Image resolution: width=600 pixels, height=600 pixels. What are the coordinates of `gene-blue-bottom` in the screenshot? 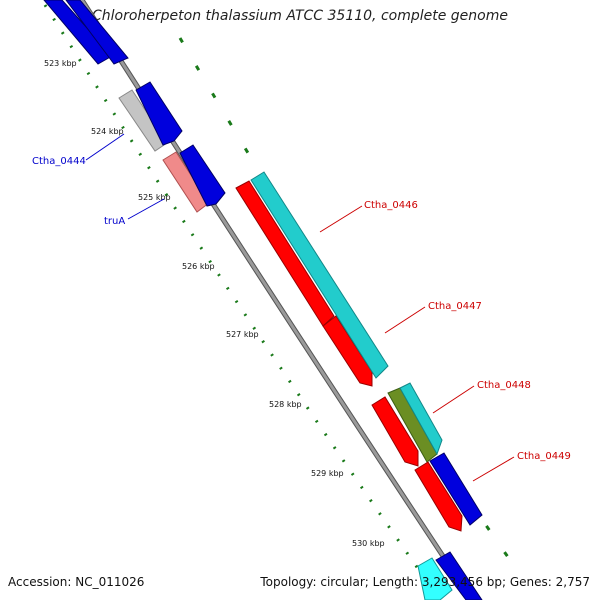 It's located at (459, 575).